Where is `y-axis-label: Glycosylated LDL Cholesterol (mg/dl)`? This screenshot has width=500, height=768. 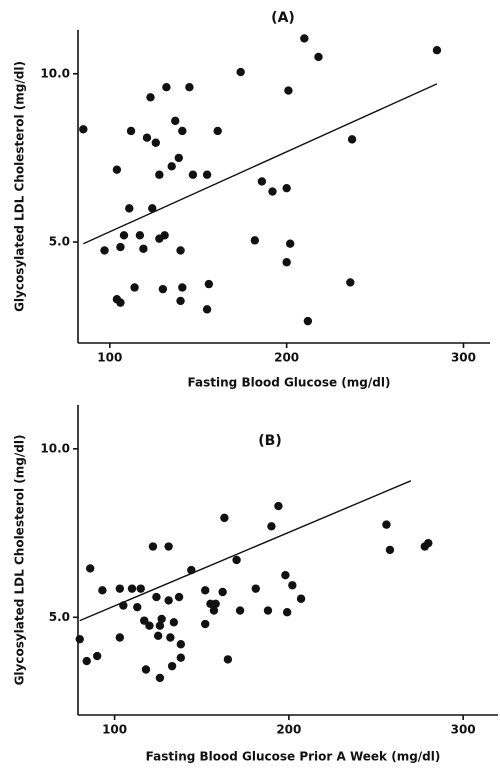
y-axis-label: Glycosylated LDL Cholesterol (mg/dl) is located at coordinates (20, 186).